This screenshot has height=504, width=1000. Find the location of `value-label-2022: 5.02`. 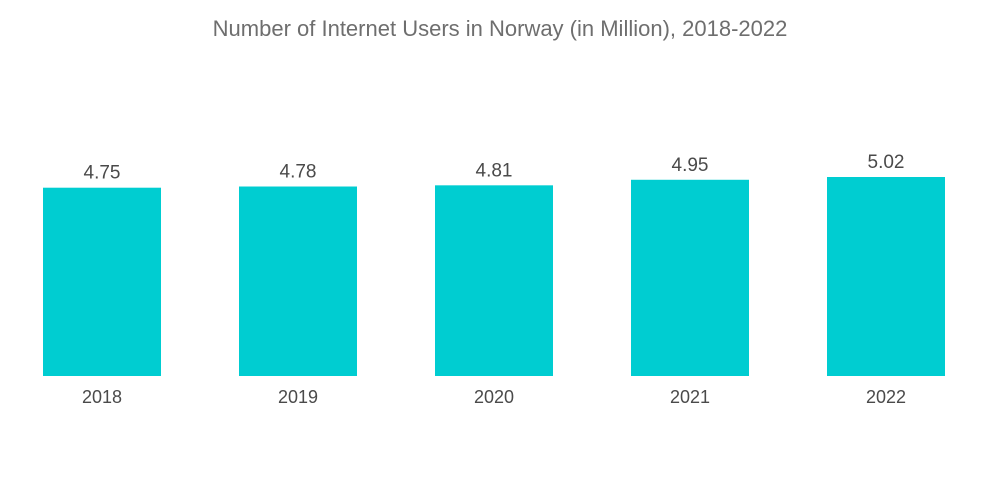

value-label-2022: 5.02 is located at coordinates (886, 162).